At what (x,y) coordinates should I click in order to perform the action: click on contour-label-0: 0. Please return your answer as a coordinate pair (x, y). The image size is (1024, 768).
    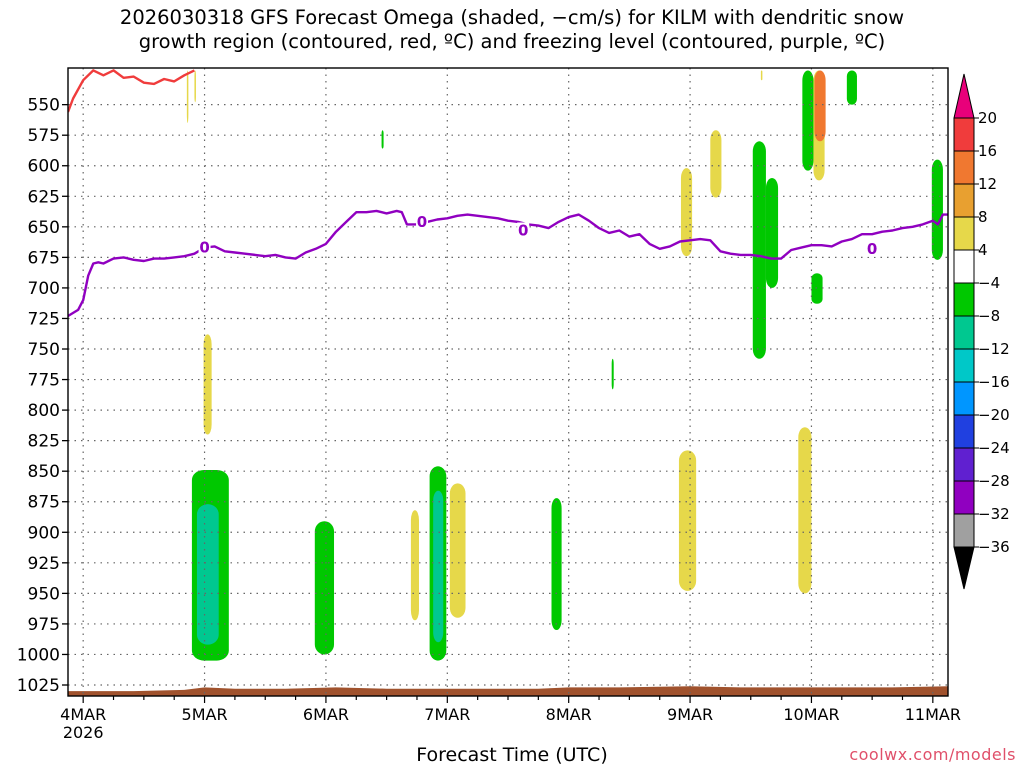
    Looking at the image, I should click on (204, 248).